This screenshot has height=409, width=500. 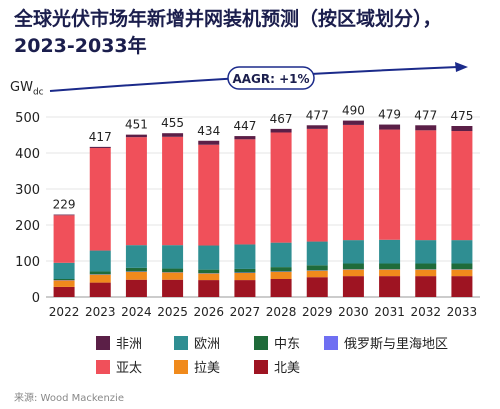 I want to click on total-label-2026: 434, so click(x=208, y=131).